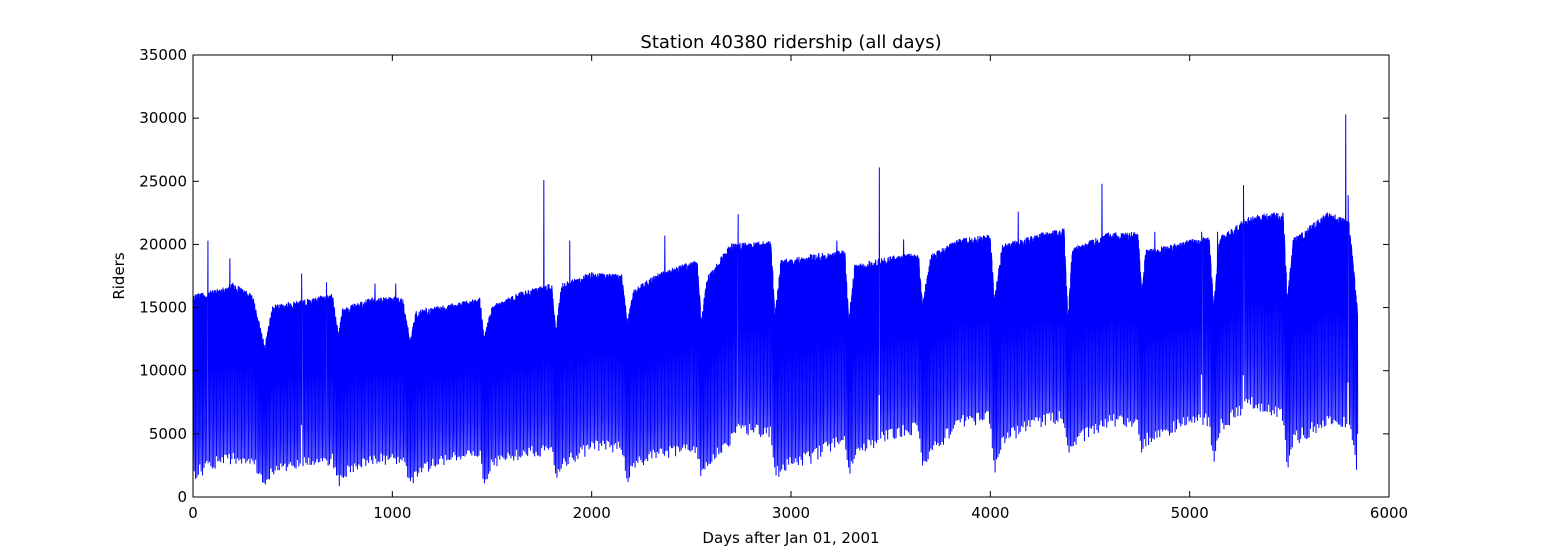 The width and height of the screenshot is (1543, 553). I want to click on y-tick-label: 15000, so click(163, 308).